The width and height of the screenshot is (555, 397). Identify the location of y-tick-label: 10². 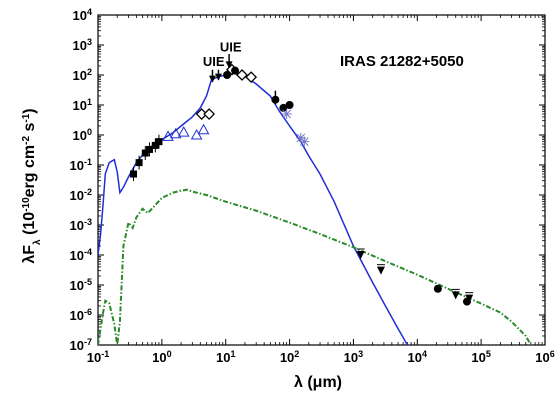
(82, 75).